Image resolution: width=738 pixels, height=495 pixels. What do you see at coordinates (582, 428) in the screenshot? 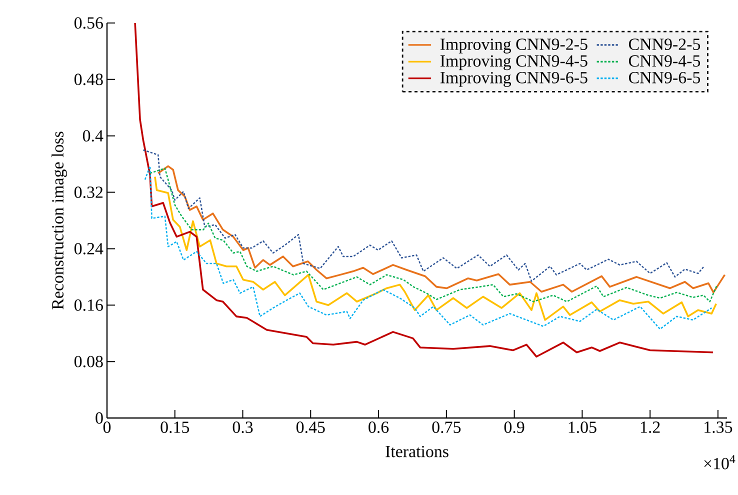
I see `x-tick-label: 1.05` at bounding box center [582, 428].